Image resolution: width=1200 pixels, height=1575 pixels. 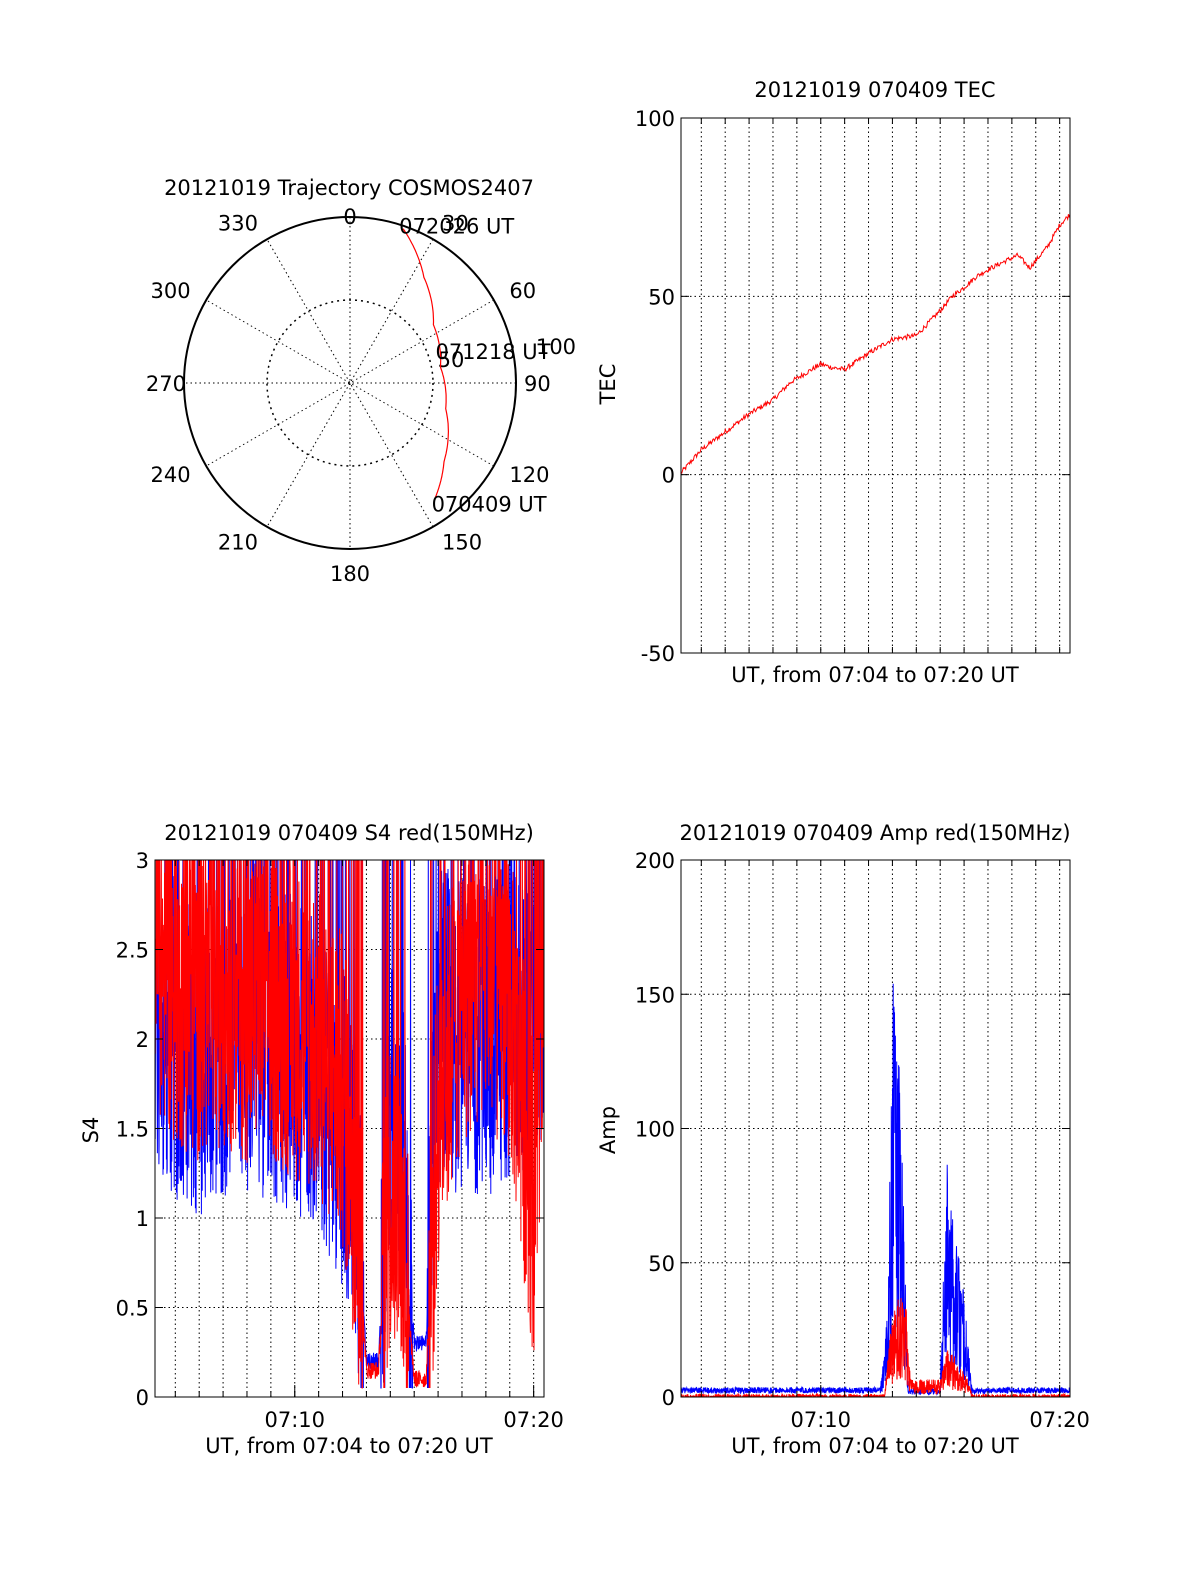 I want to click on plot-frame, so click(x=875, y=385).